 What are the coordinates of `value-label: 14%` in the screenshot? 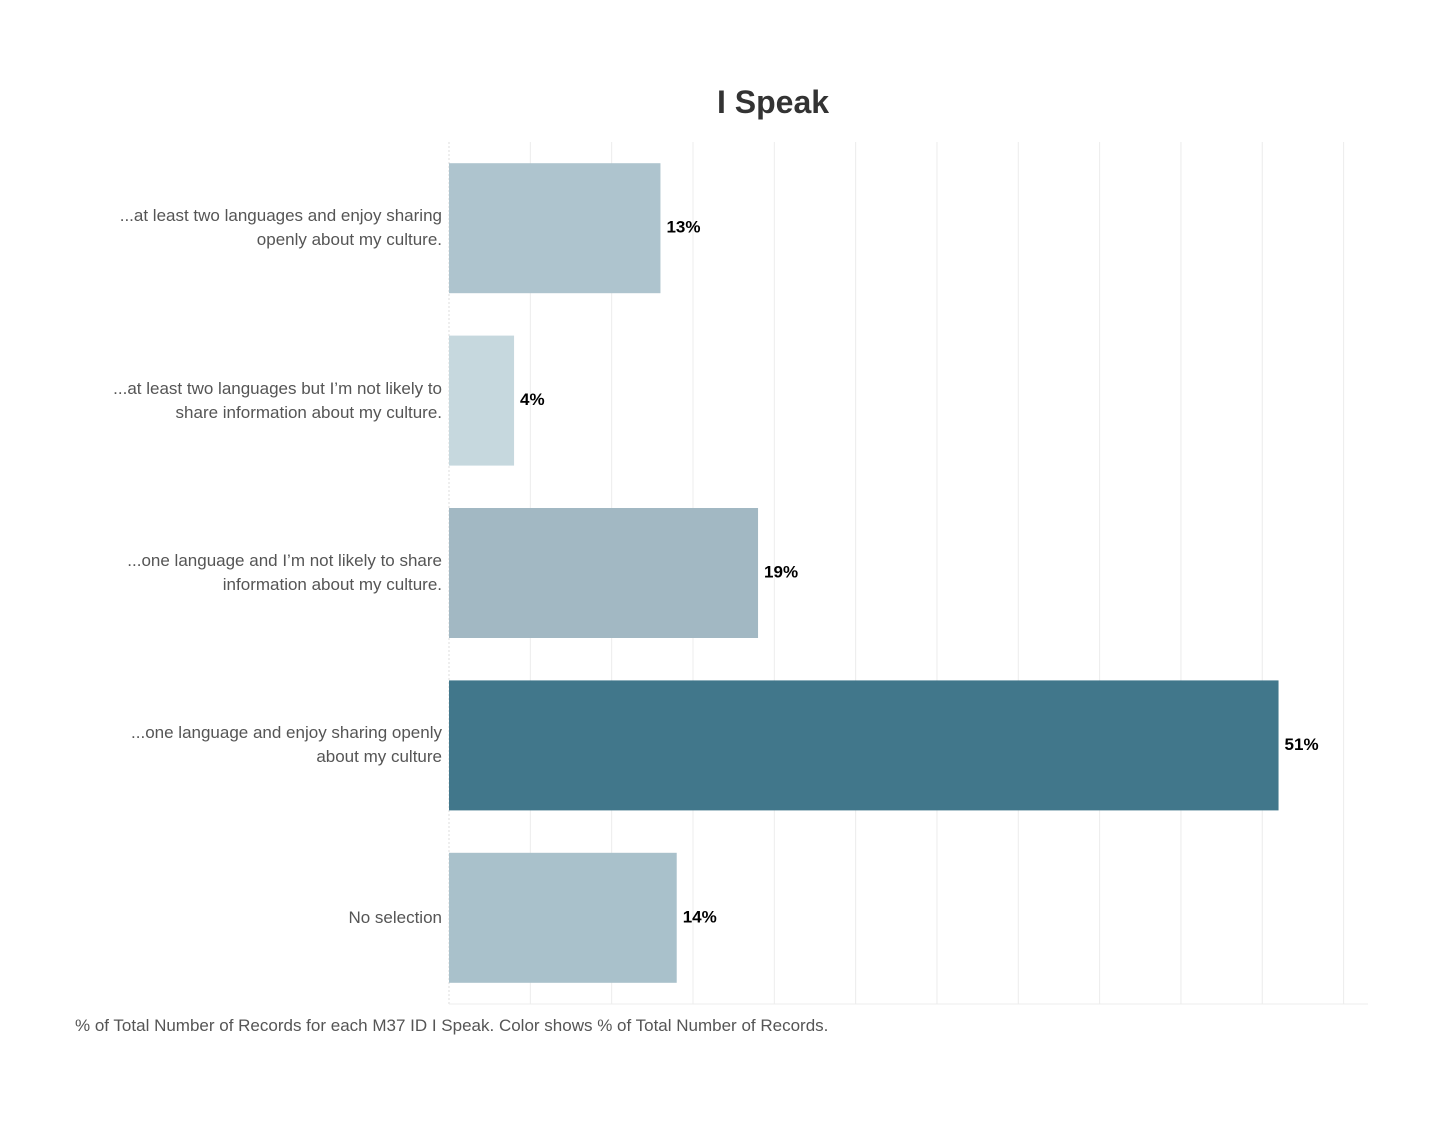 It's located at (700, 916).